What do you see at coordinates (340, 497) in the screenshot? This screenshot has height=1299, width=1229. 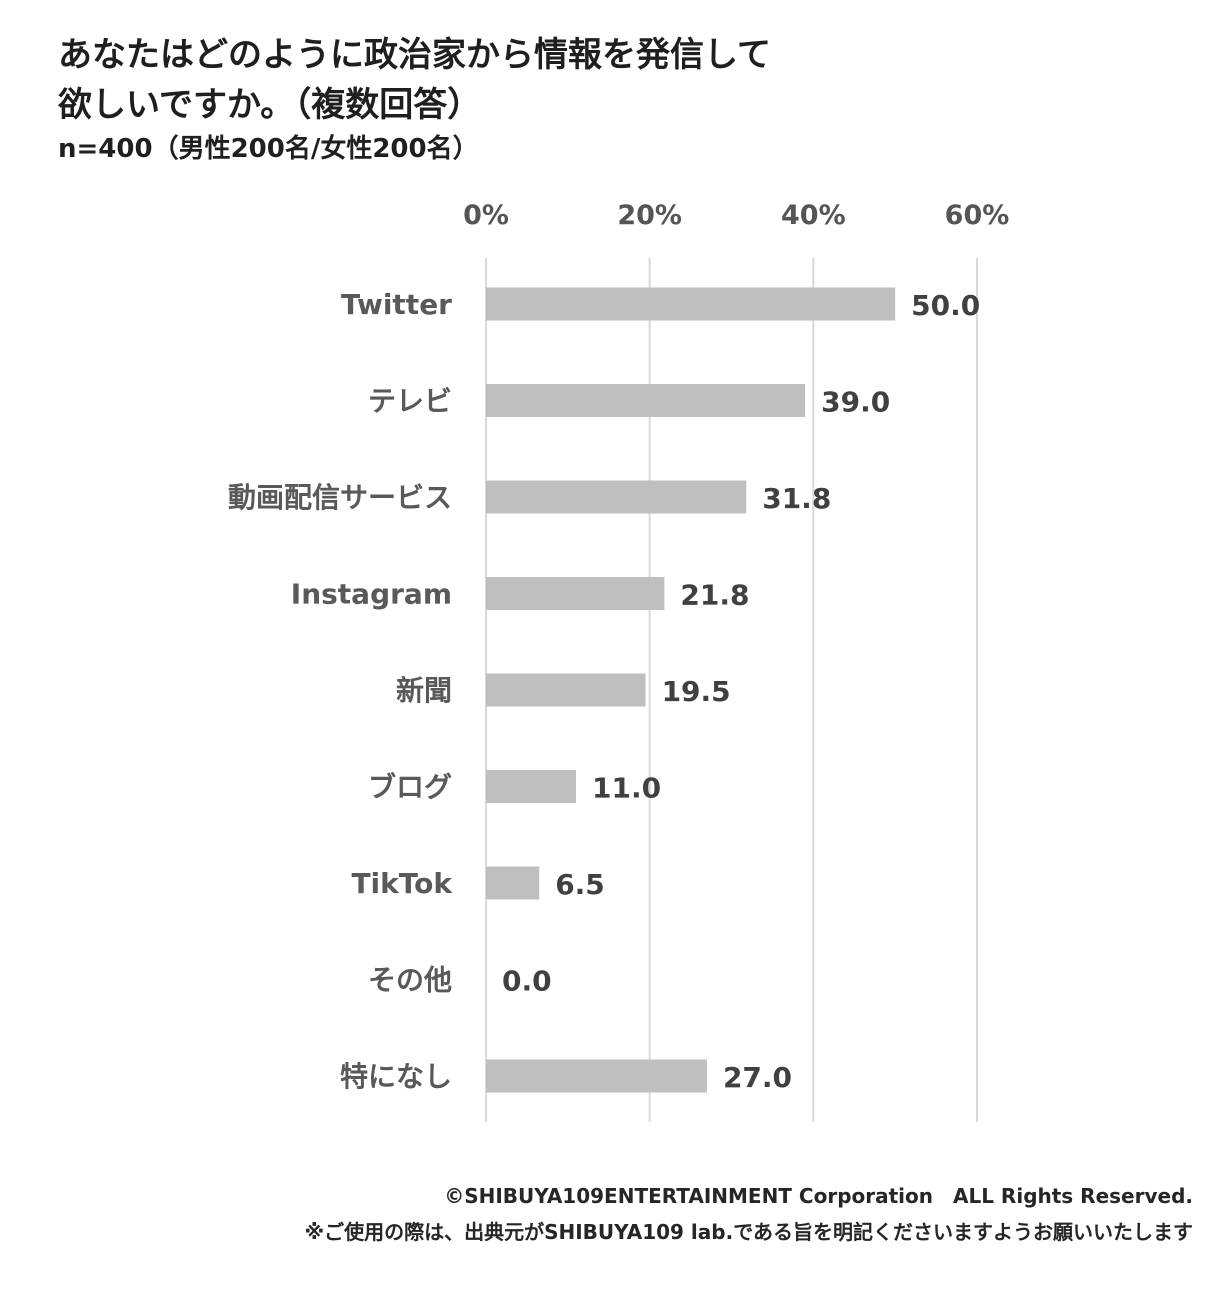 I see `category-label: 動画配信サービス` at bounding box center [340, 497].